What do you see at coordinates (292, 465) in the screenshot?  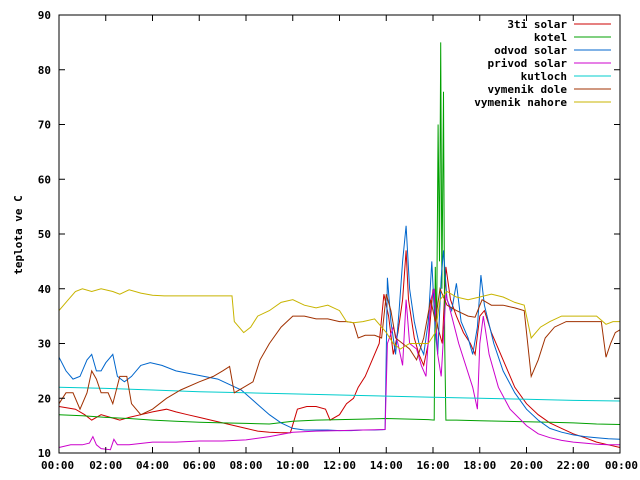 I see `x-tick-label: 10:00` at bounding box center [292, 465].